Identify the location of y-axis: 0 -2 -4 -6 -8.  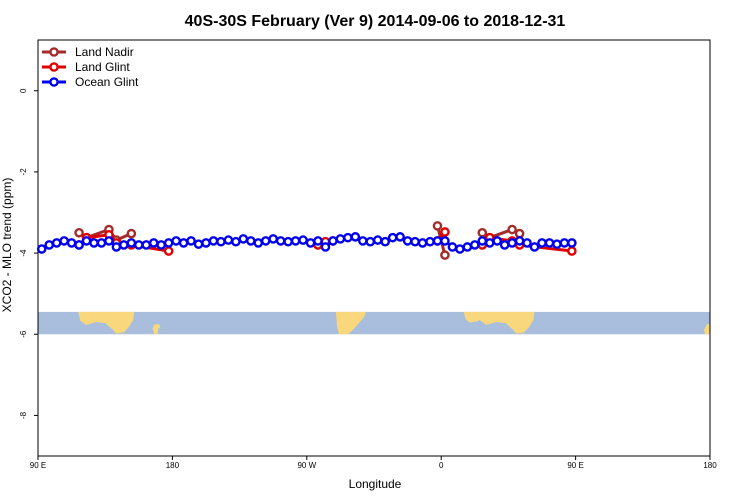
(28, 253).